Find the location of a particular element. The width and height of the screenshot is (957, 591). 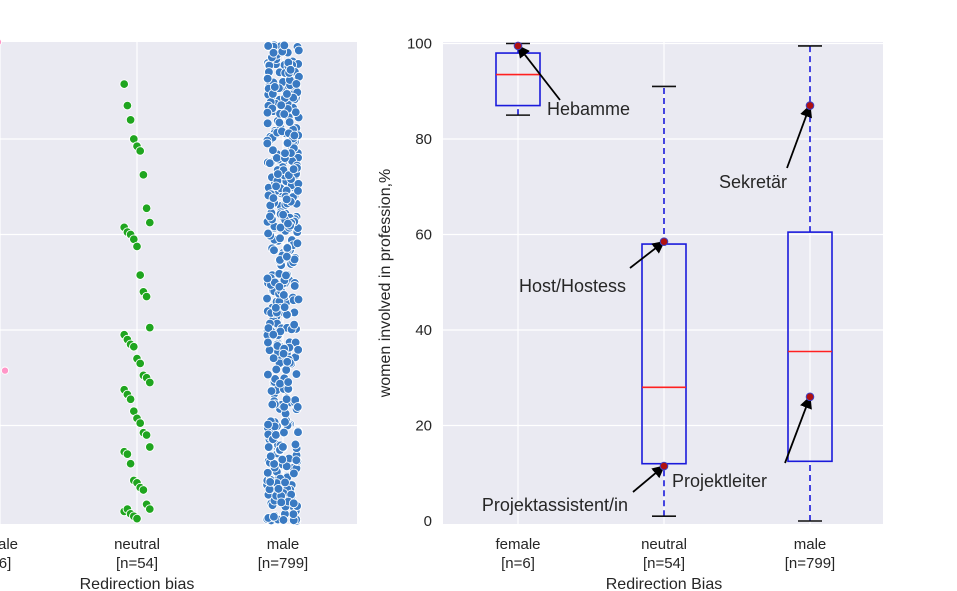

left-xaxis-label: Redirection bias is located at coordinates (137, 583).